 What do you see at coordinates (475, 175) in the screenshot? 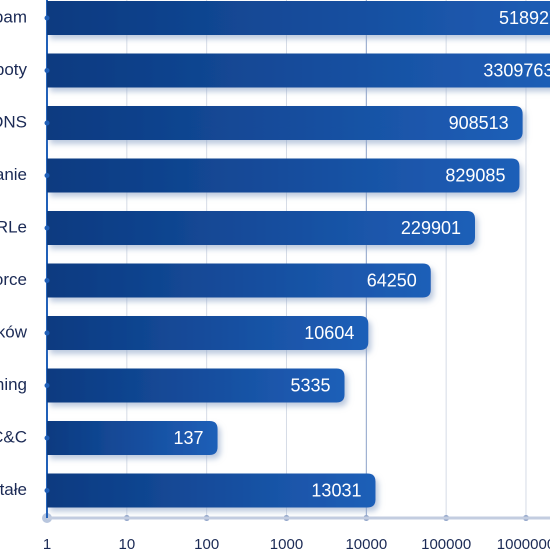
I see `value-label: 829085` at bounding box center [475, 175].